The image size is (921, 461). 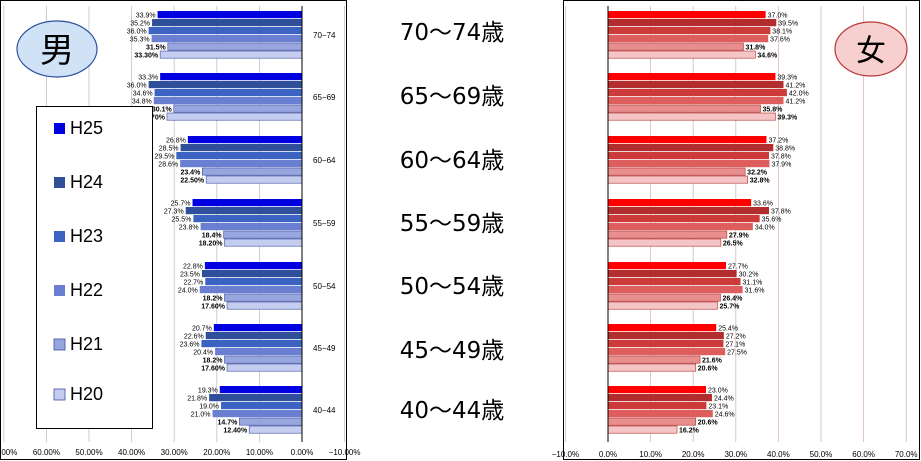 I want to click on legend-label: H23, so click(x=86, y=236).